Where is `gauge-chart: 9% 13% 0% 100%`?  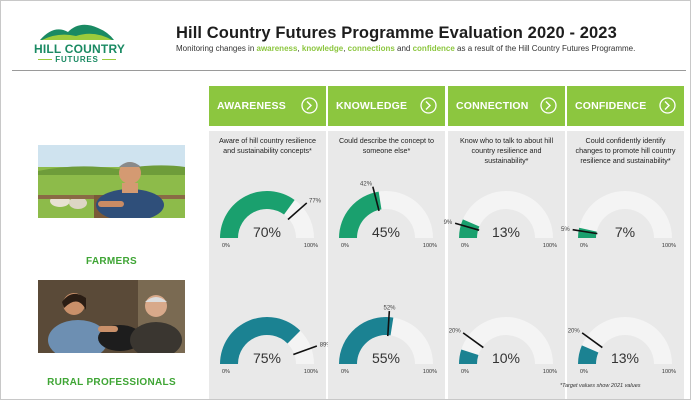
gauge-chart: 9% 13% 0% 100% is located at coordinates (500, 220).